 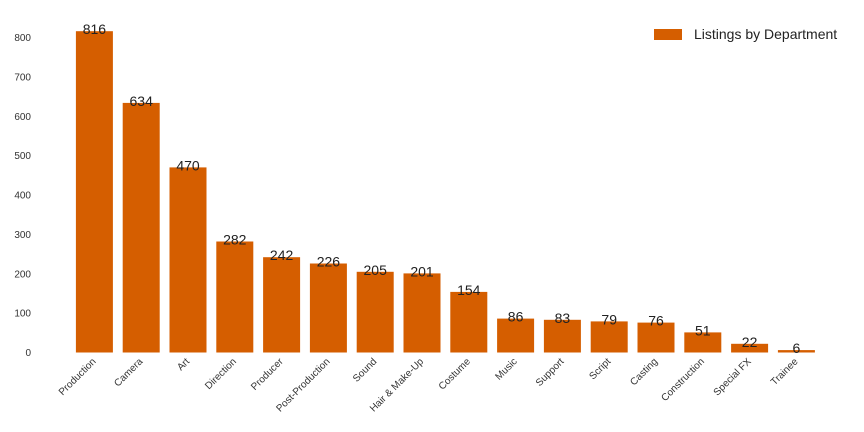 I want to click on x-tick-label: Producer, so click(x=267, y=374).